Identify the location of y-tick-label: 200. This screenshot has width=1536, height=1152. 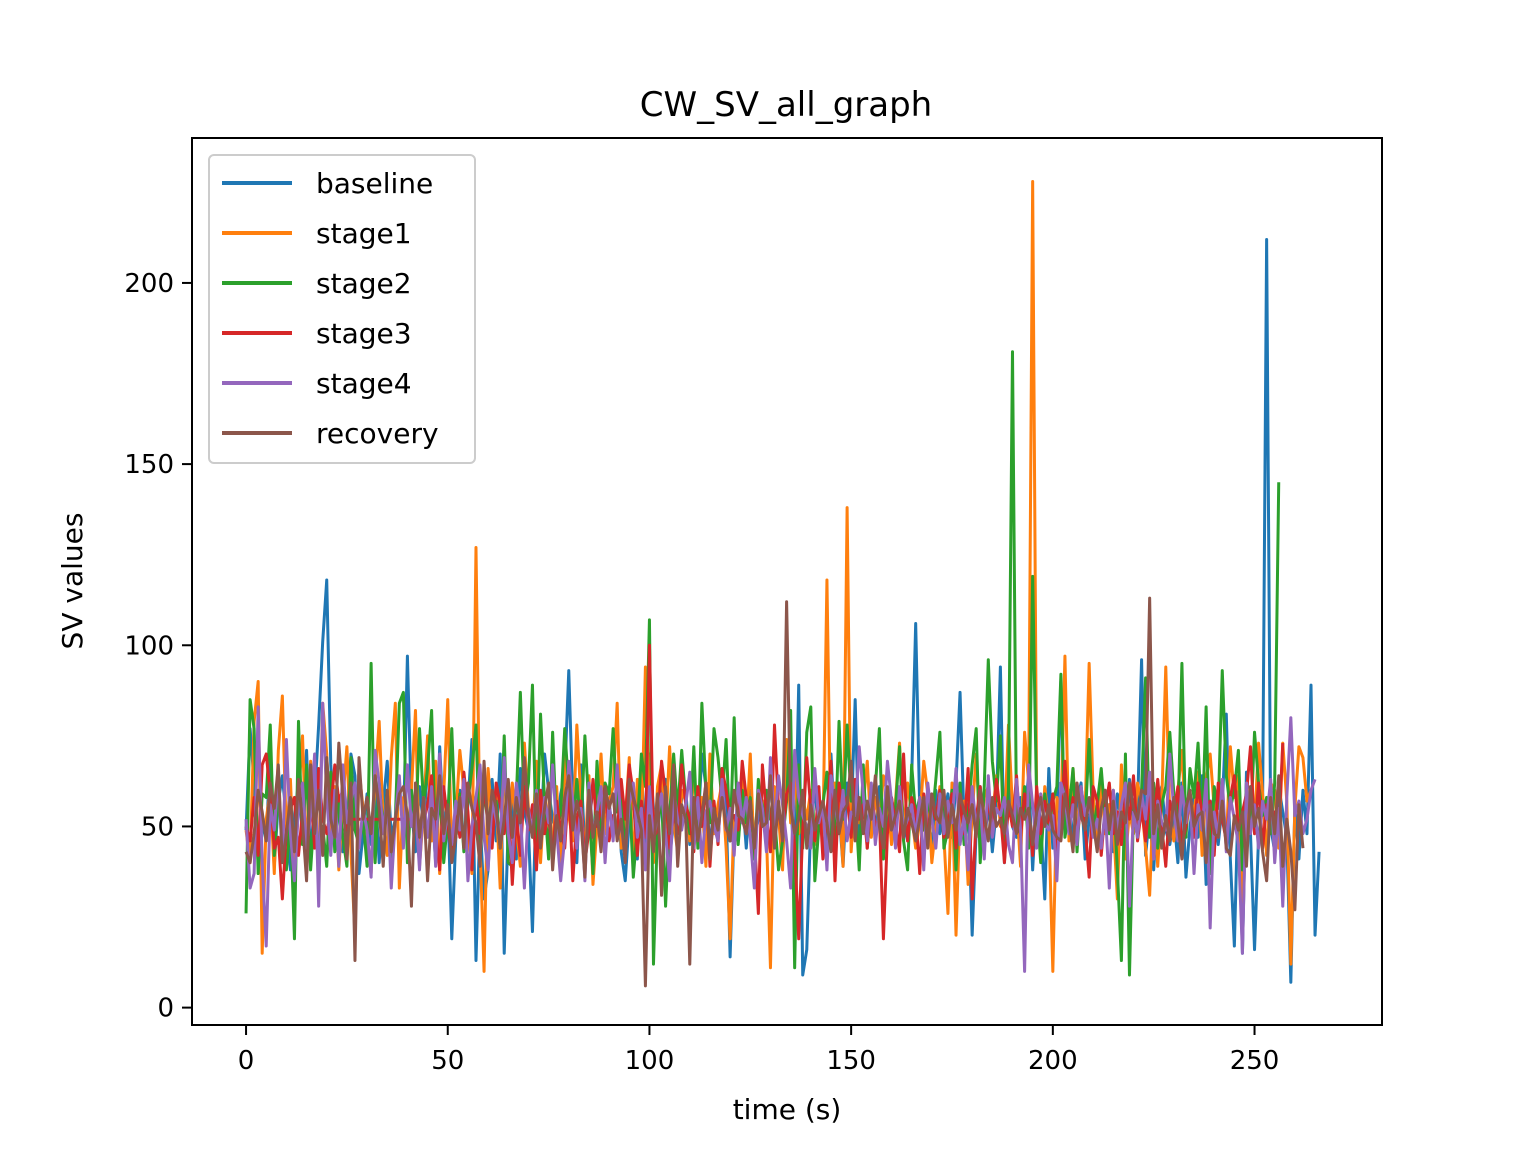
(149, 284).